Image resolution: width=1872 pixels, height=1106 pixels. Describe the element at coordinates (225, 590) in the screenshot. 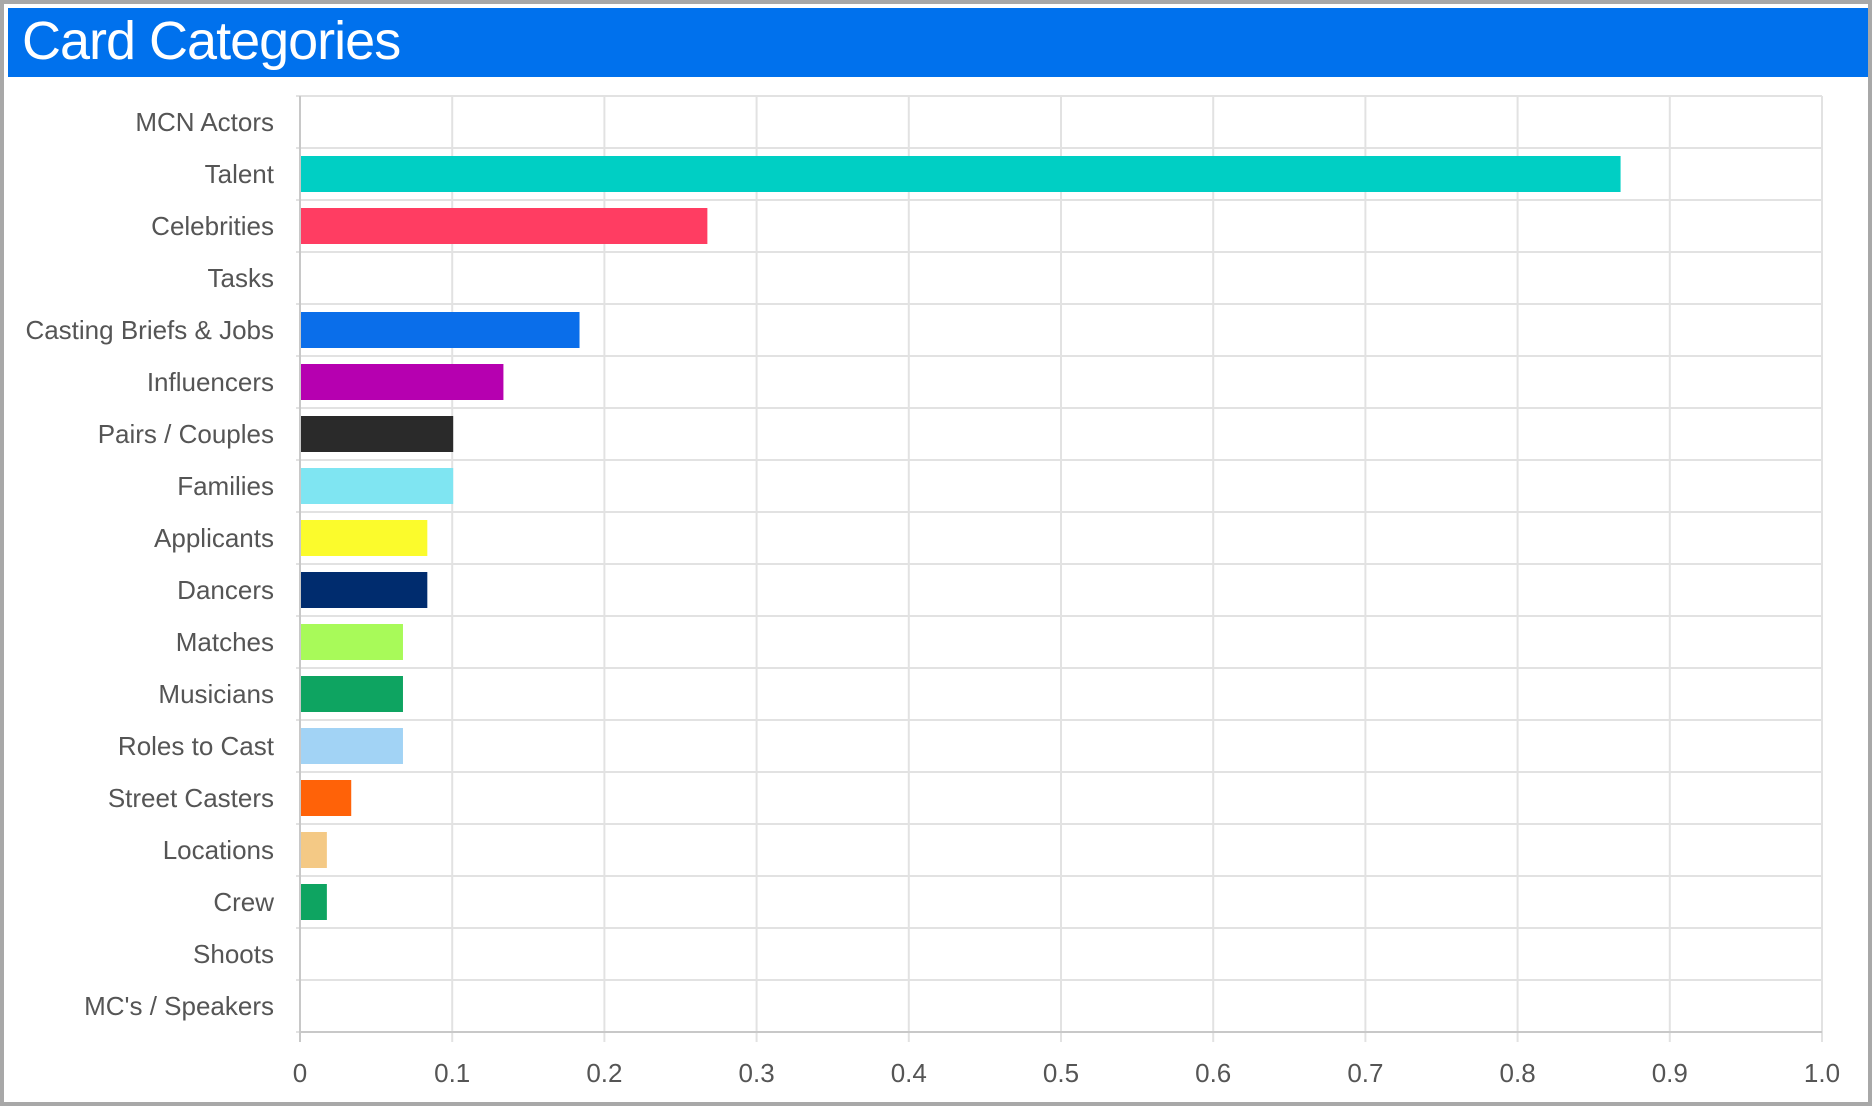

I see `category-label: Dancers` at that location.